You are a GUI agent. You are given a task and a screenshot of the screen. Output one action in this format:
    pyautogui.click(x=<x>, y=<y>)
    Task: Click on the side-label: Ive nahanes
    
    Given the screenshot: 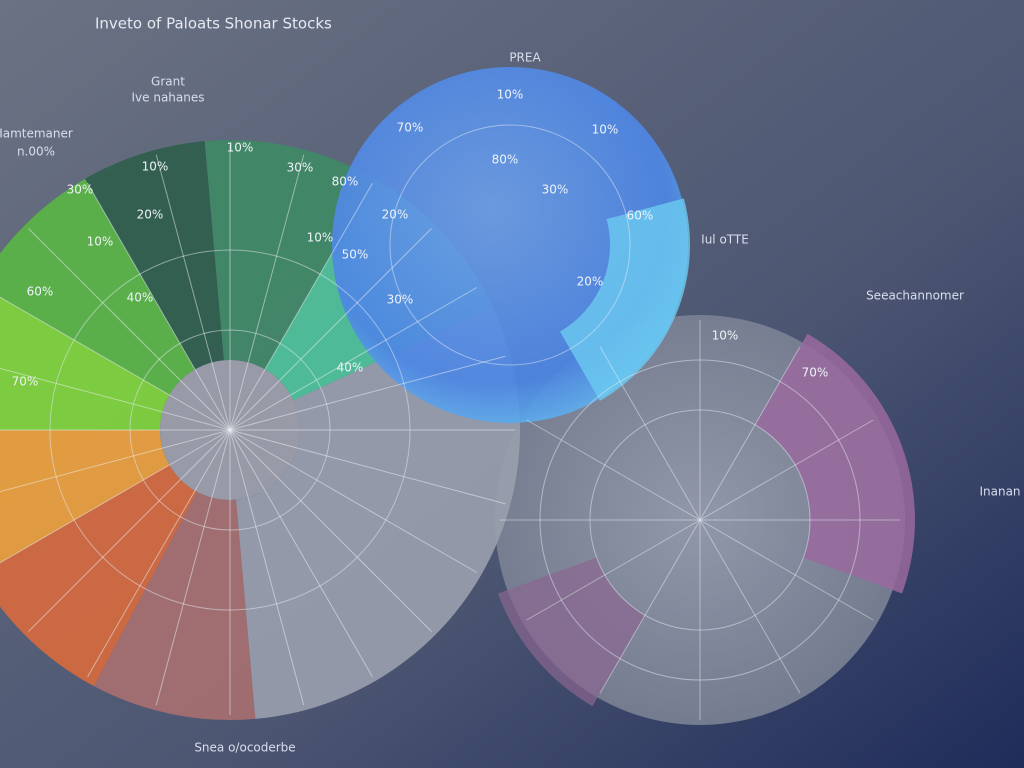 What is the action you would take?
    pyautogui.click(x=168, y=98)
    